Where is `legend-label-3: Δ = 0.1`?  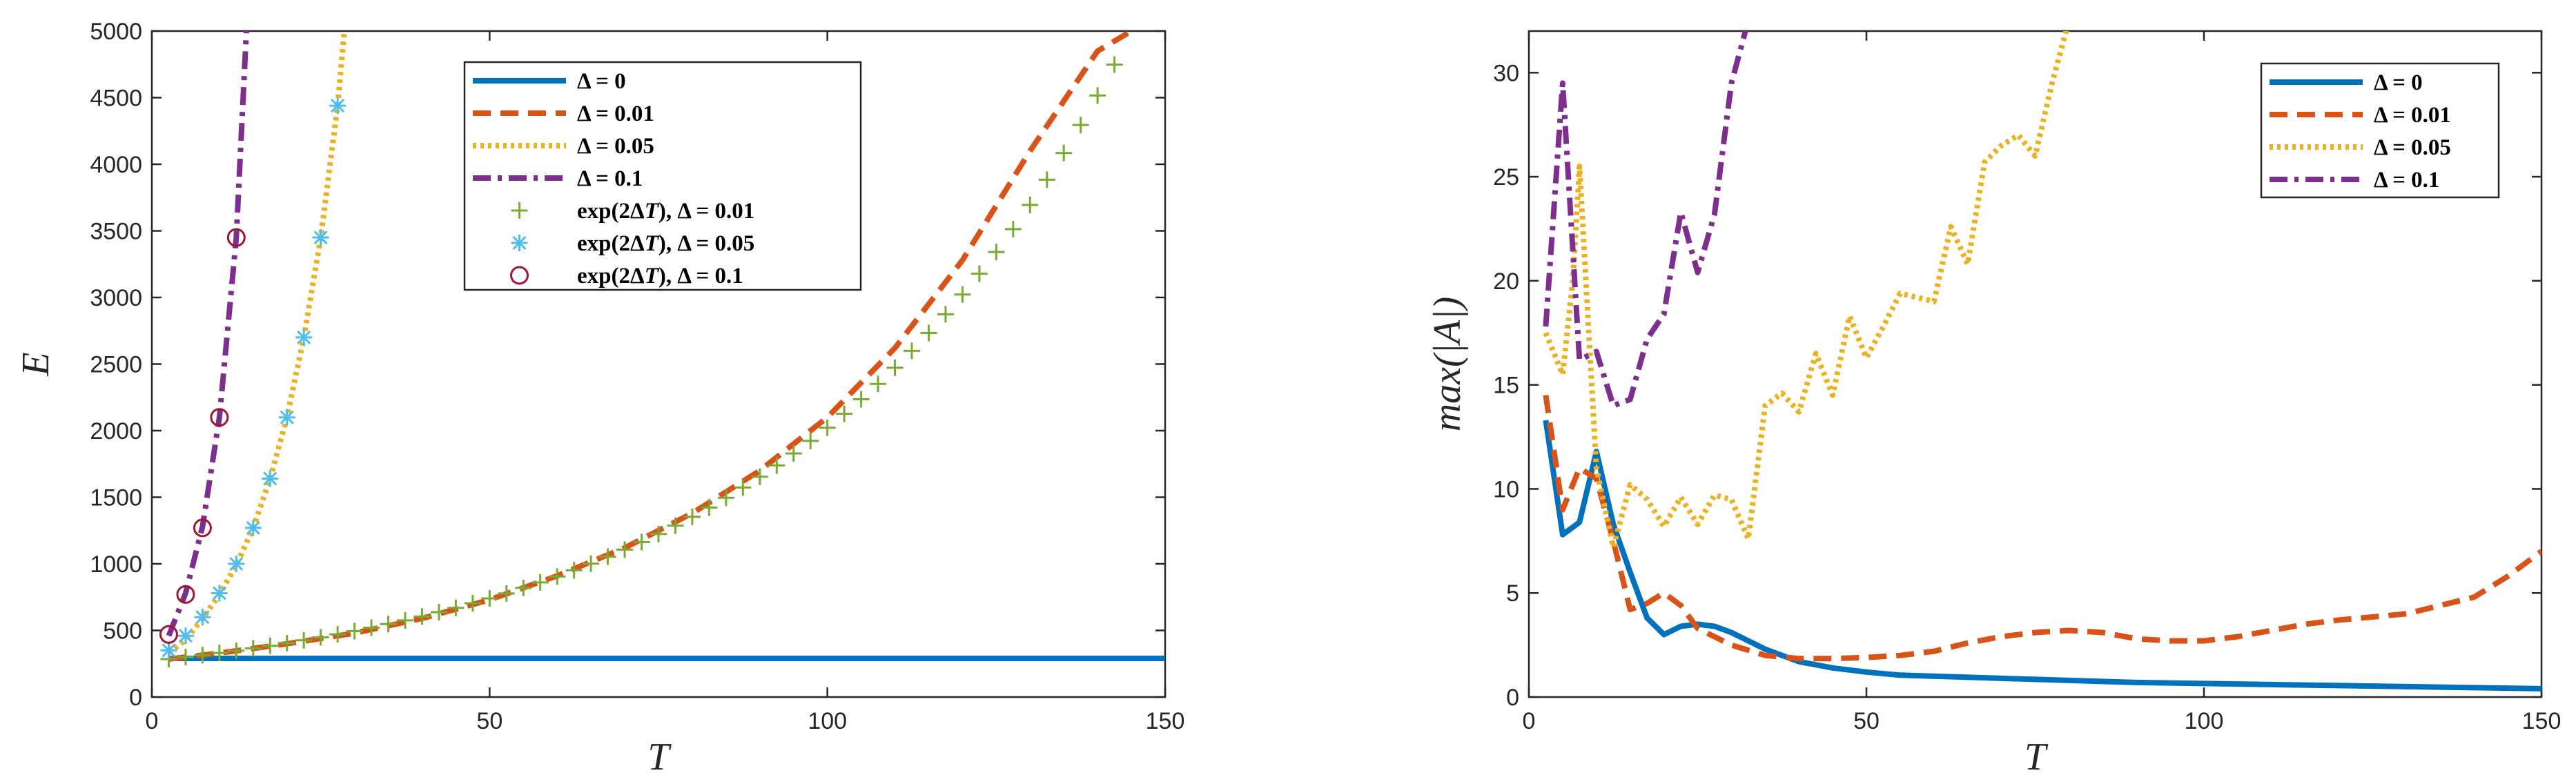 legend-label-3: Δ = 0.1 is located at coordinates (610, 178).